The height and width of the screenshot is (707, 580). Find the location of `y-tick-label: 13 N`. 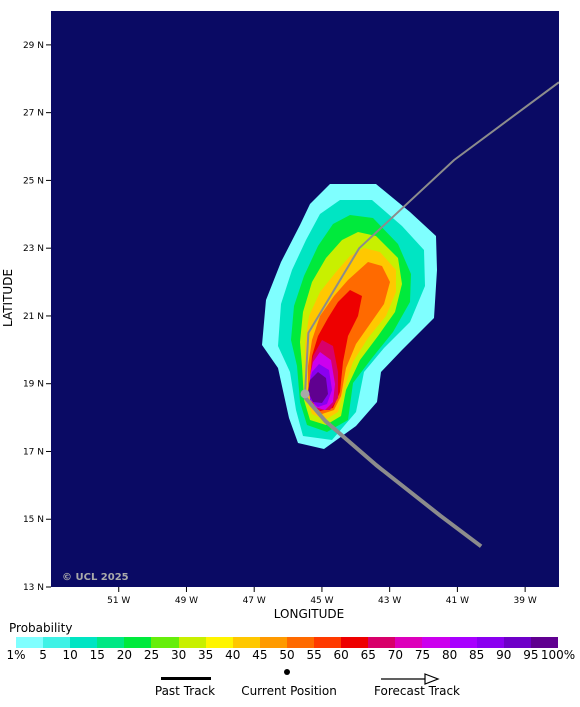

y-tick-label: 13 N is located at coordinates (33, 588).